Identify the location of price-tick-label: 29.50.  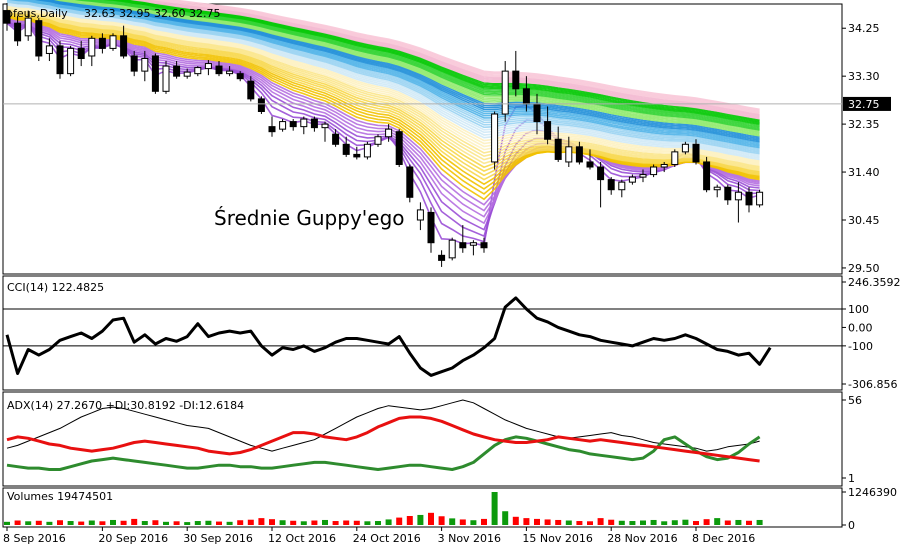
(864, 268).